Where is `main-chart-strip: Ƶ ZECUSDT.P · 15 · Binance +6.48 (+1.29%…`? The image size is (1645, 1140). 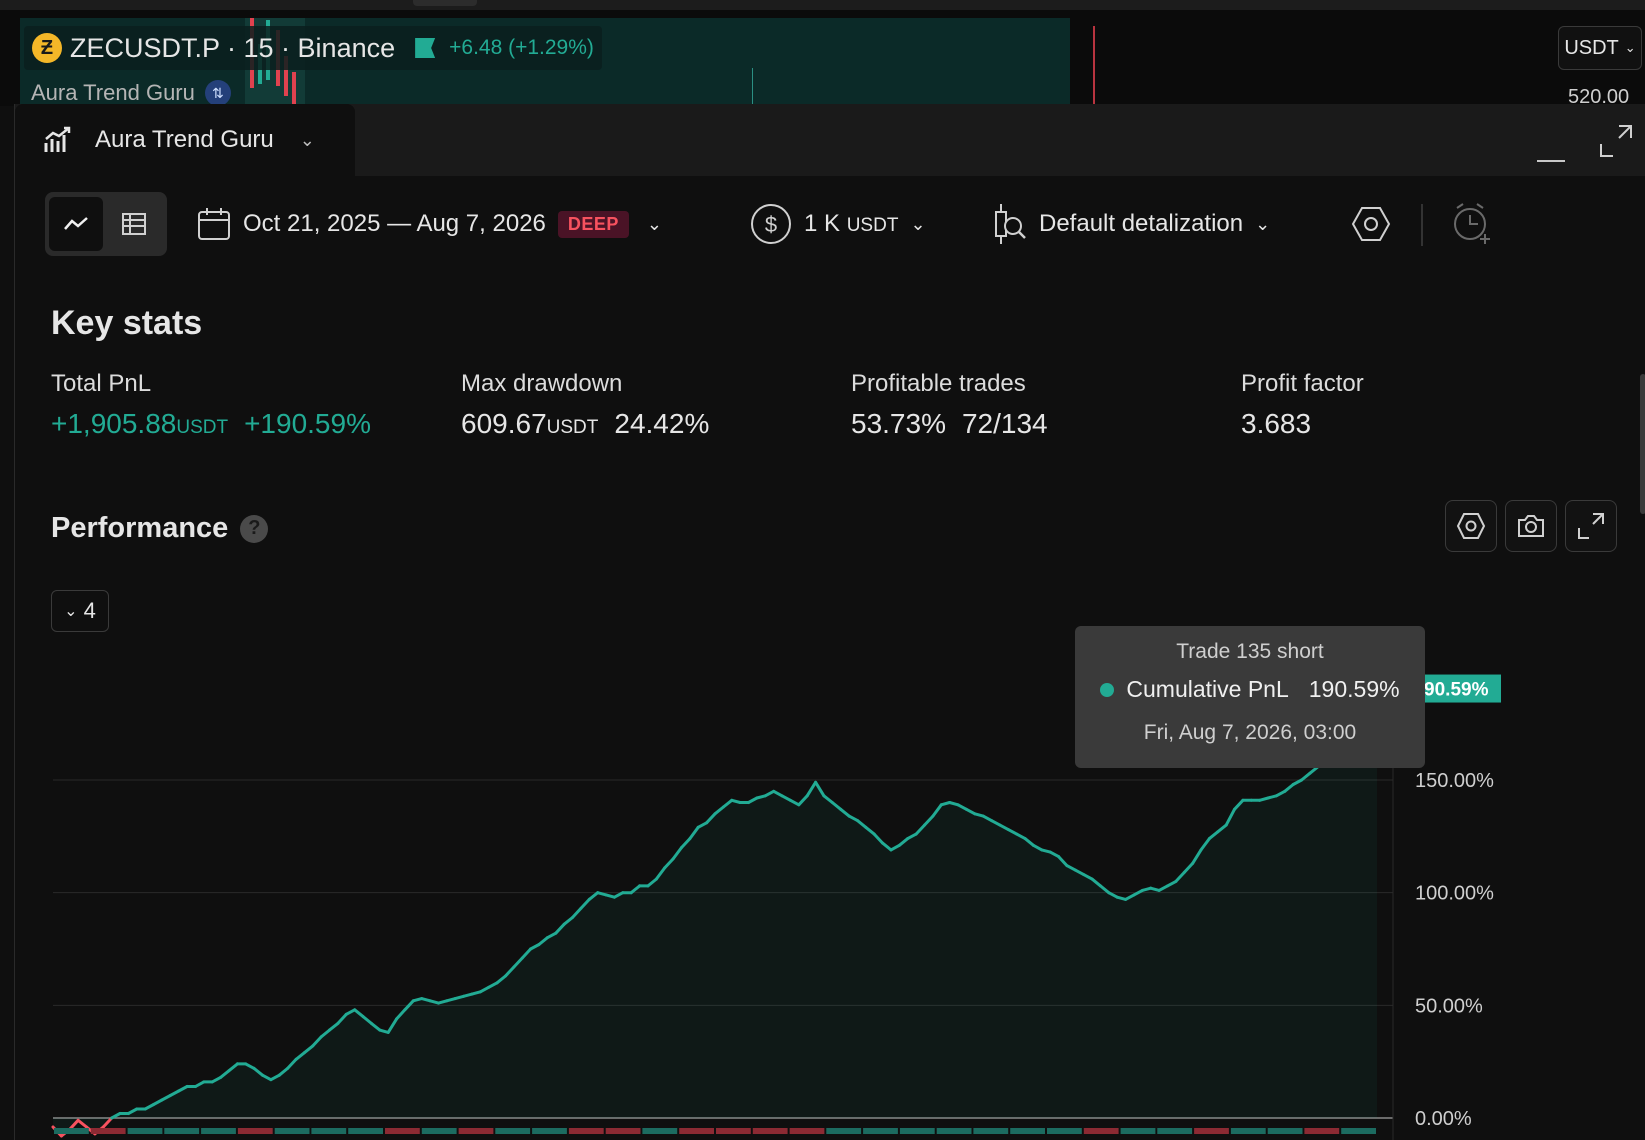 main-chart-strip: Ƶ ZECUSDT.P · 15 · Binance +6.48 (+1.29%… is located at coordinates (822, 53).